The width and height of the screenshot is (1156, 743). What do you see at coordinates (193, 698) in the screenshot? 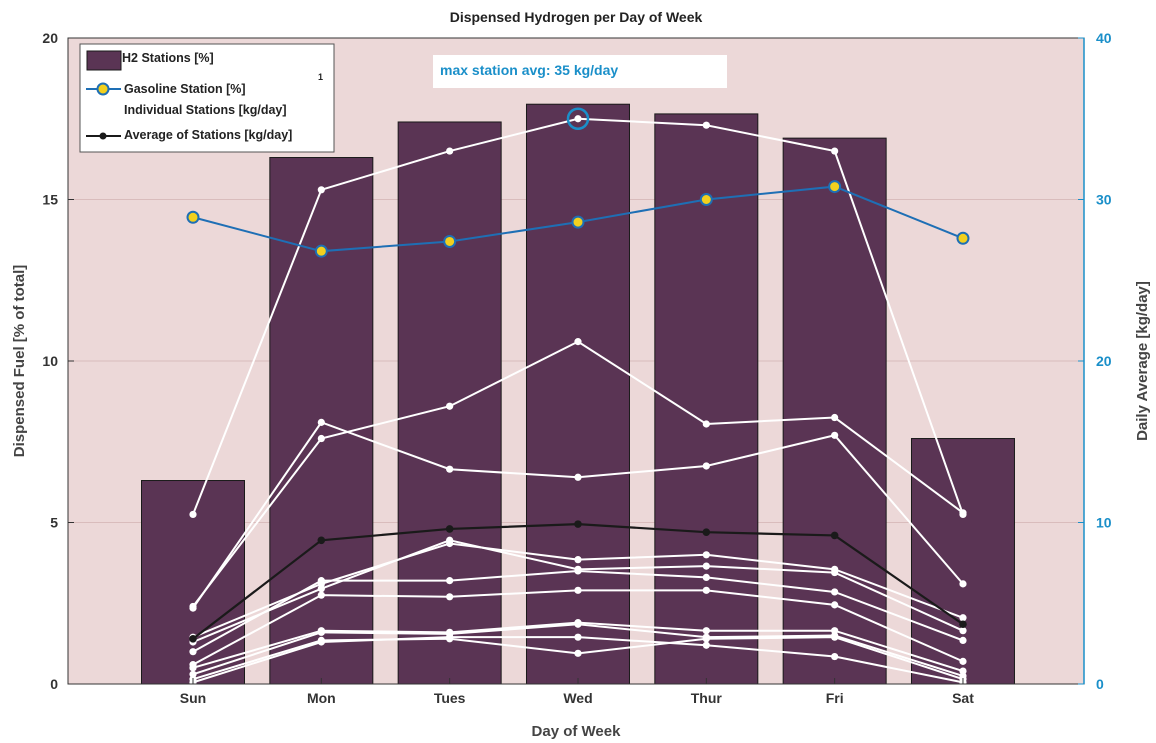
I see `x-tick-label: Sun` at bounding box center [193, 698].